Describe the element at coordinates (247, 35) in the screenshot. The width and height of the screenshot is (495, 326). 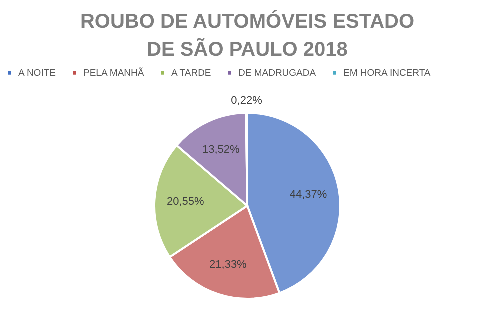
I see `chart-title: ROUBO DE AUTOMÓVEIS ESTADO DE SÃO PAULO 2018` at that location.